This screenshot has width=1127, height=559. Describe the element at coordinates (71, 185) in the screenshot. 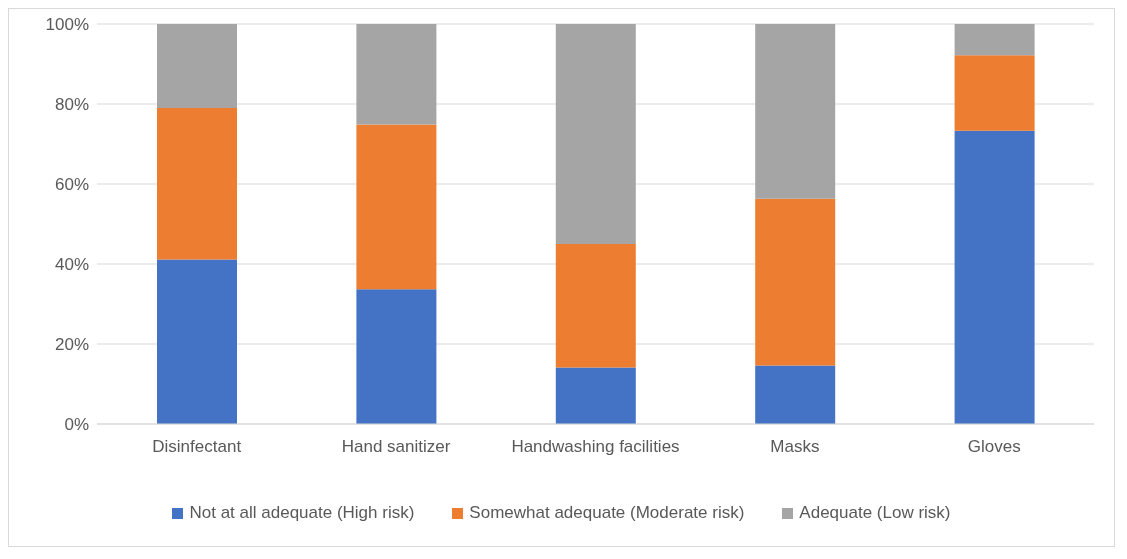

I see `y-tick-label: 60%` at that location.